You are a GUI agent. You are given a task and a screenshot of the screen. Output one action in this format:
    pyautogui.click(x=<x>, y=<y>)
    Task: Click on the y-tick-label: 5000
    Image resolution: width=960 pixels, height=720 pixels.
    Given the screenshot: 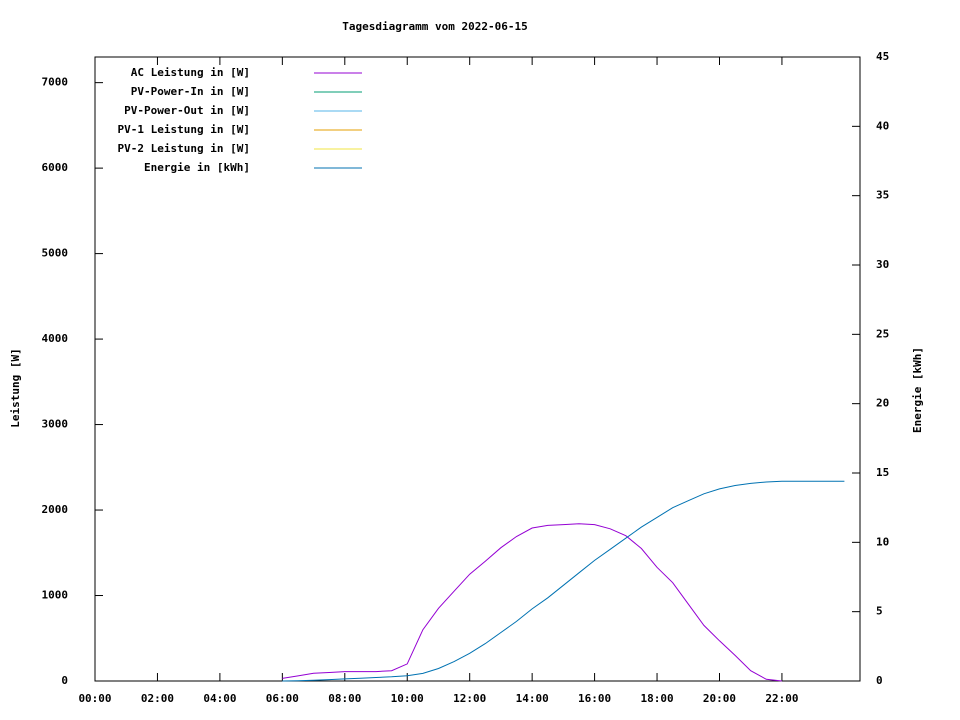 What is the action you would take?
    pyautogui.click(x=55, y=253)
    